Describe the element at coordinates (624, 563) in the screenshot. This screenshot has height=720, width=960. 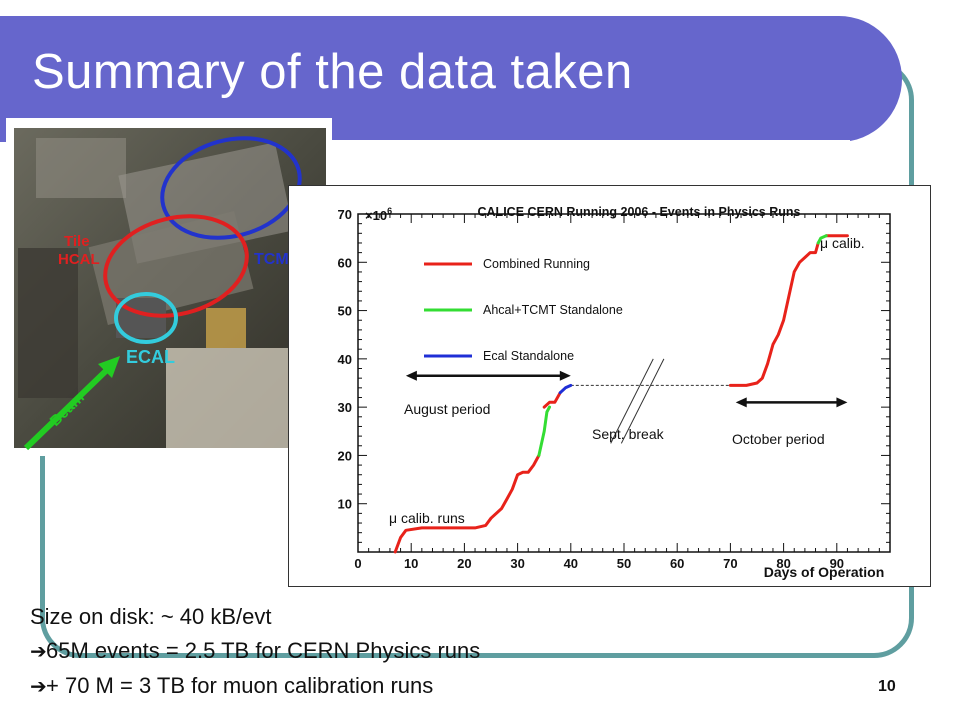
I see `x-tick-label: 50` at that location.